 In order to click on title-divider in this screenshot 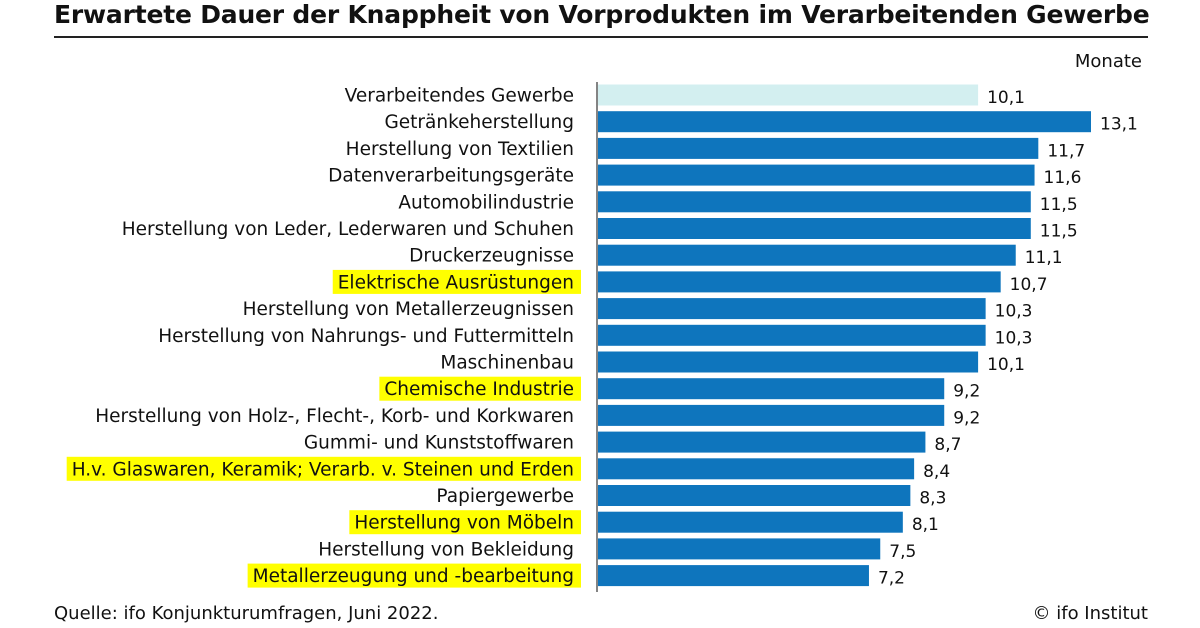, I will do `click(601, 37)`.